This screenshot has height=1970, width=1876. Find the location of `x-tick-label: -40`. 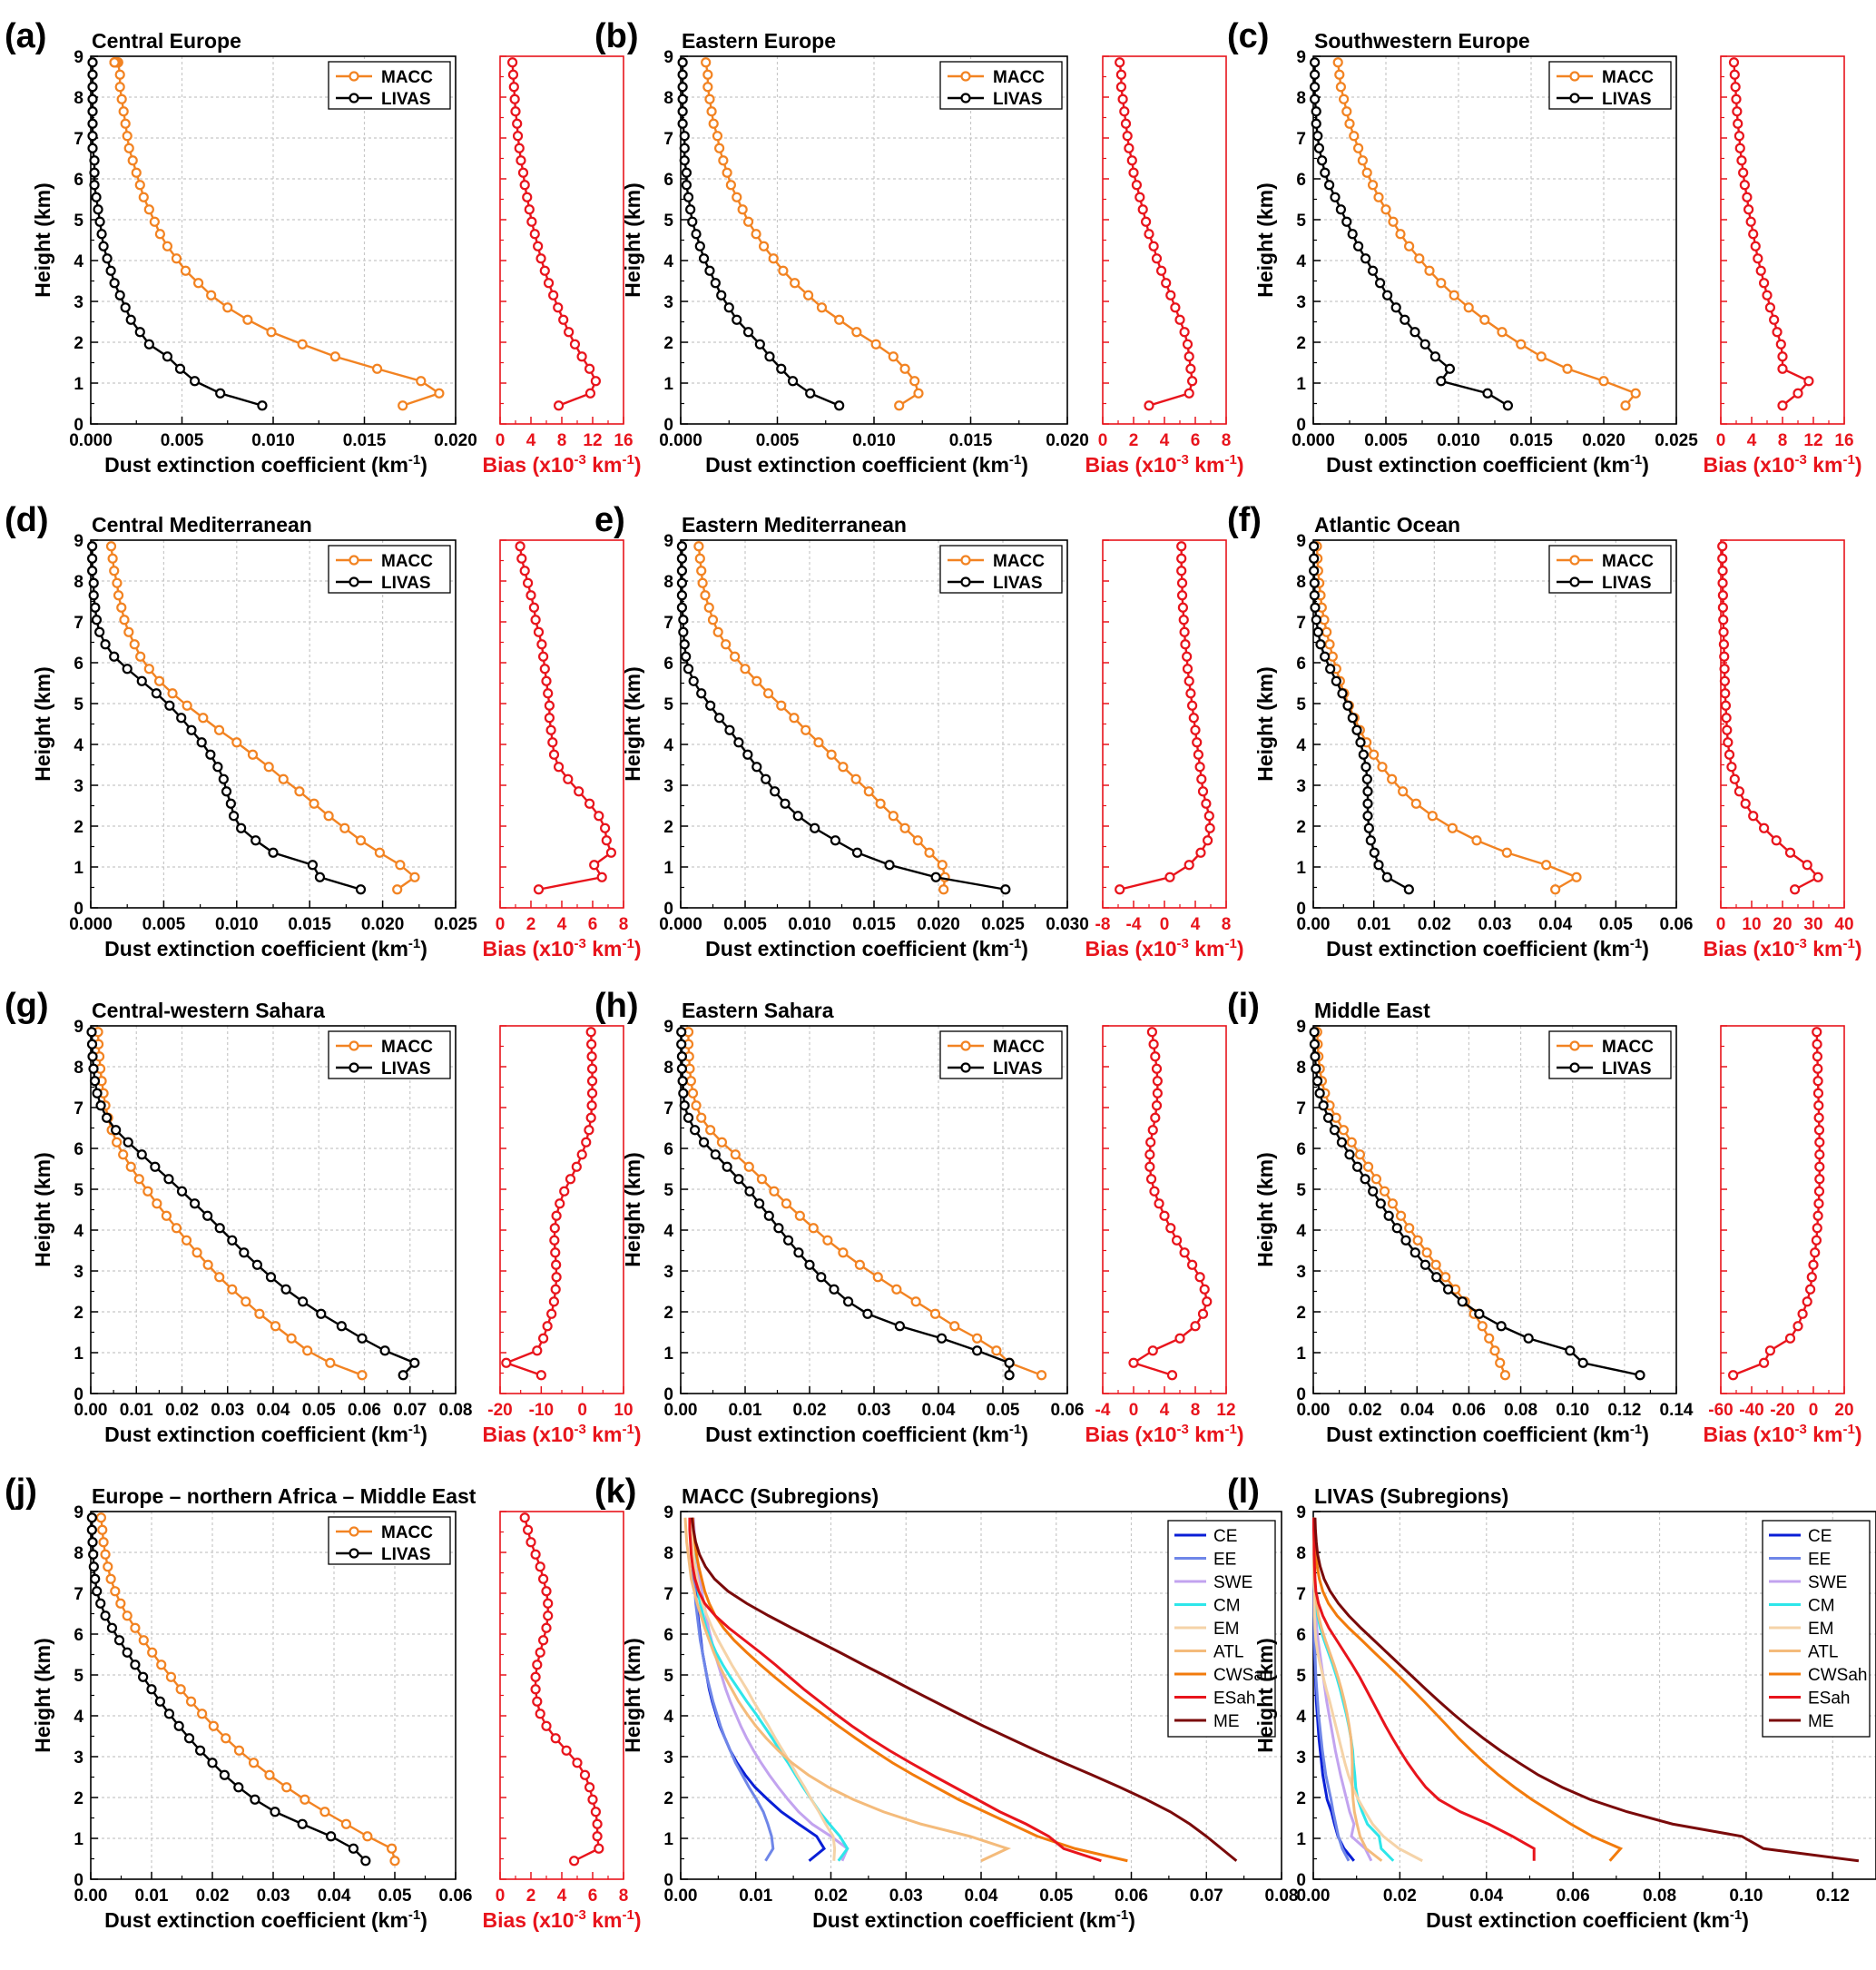

x-tick-label: -40 is located at coordinates (1751, 1410).